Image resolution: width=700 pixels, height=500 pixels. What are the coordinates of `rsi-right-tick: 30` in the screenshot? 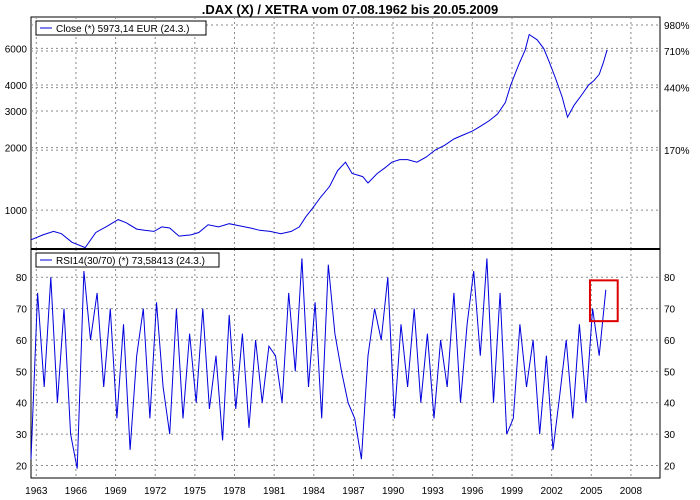 It's located at (670, 435).